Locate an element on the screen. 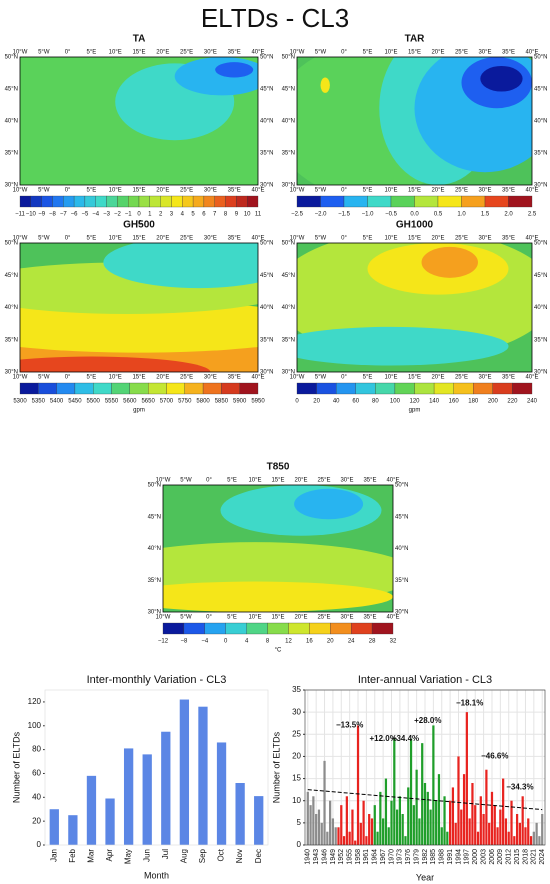 This screenshot has width=550, height=884. lon-label: 5°E is located at coordinates (232, 618).